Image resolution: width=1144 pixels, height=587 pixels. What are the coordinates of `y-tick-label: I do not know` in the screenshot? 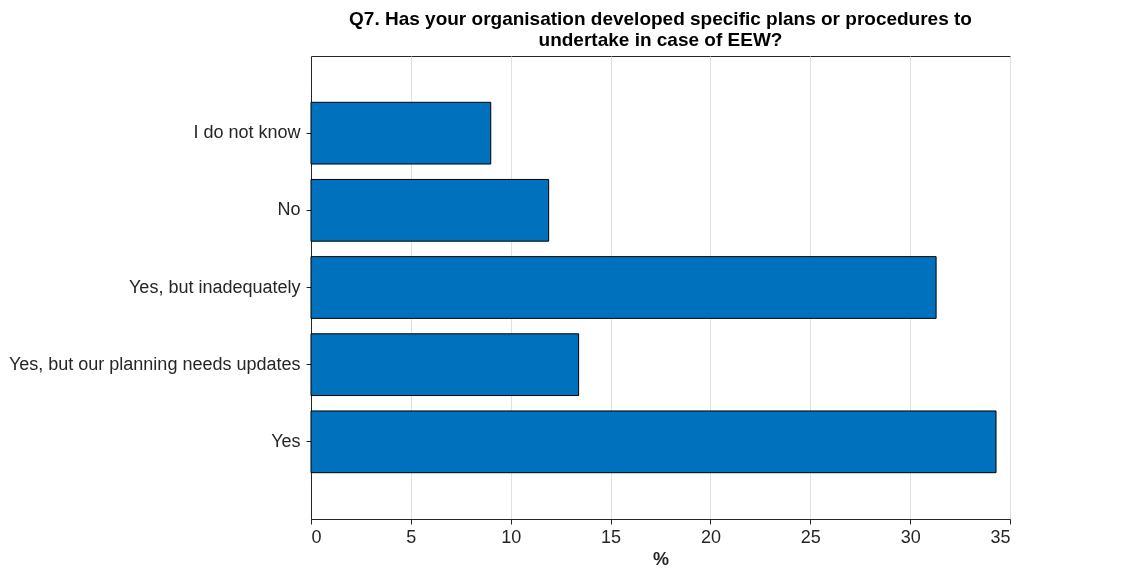 It's located at (247, 132).